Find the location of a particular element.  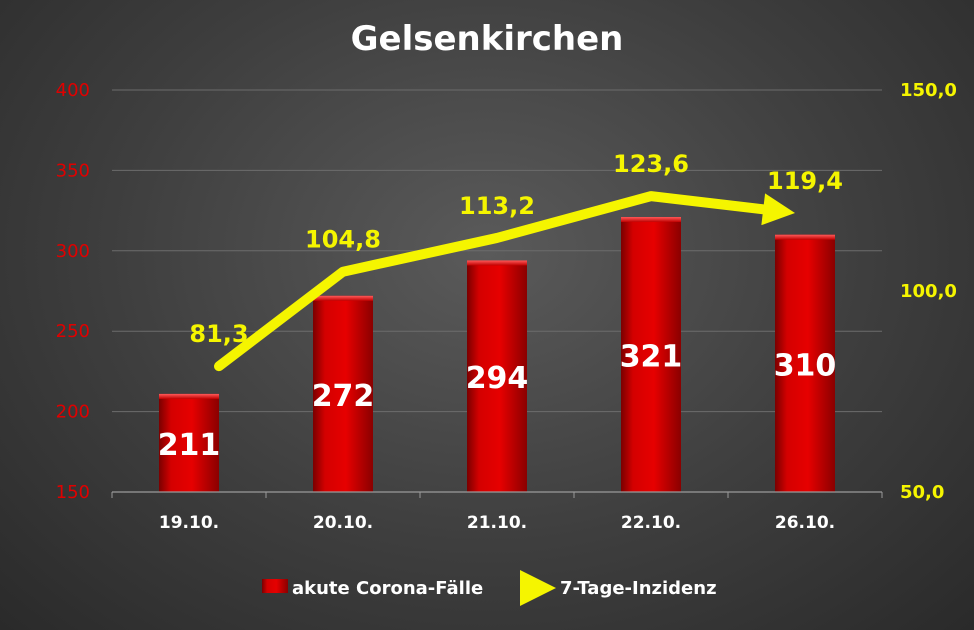

legend-bar-swatch is located at coordinates (275, 586).